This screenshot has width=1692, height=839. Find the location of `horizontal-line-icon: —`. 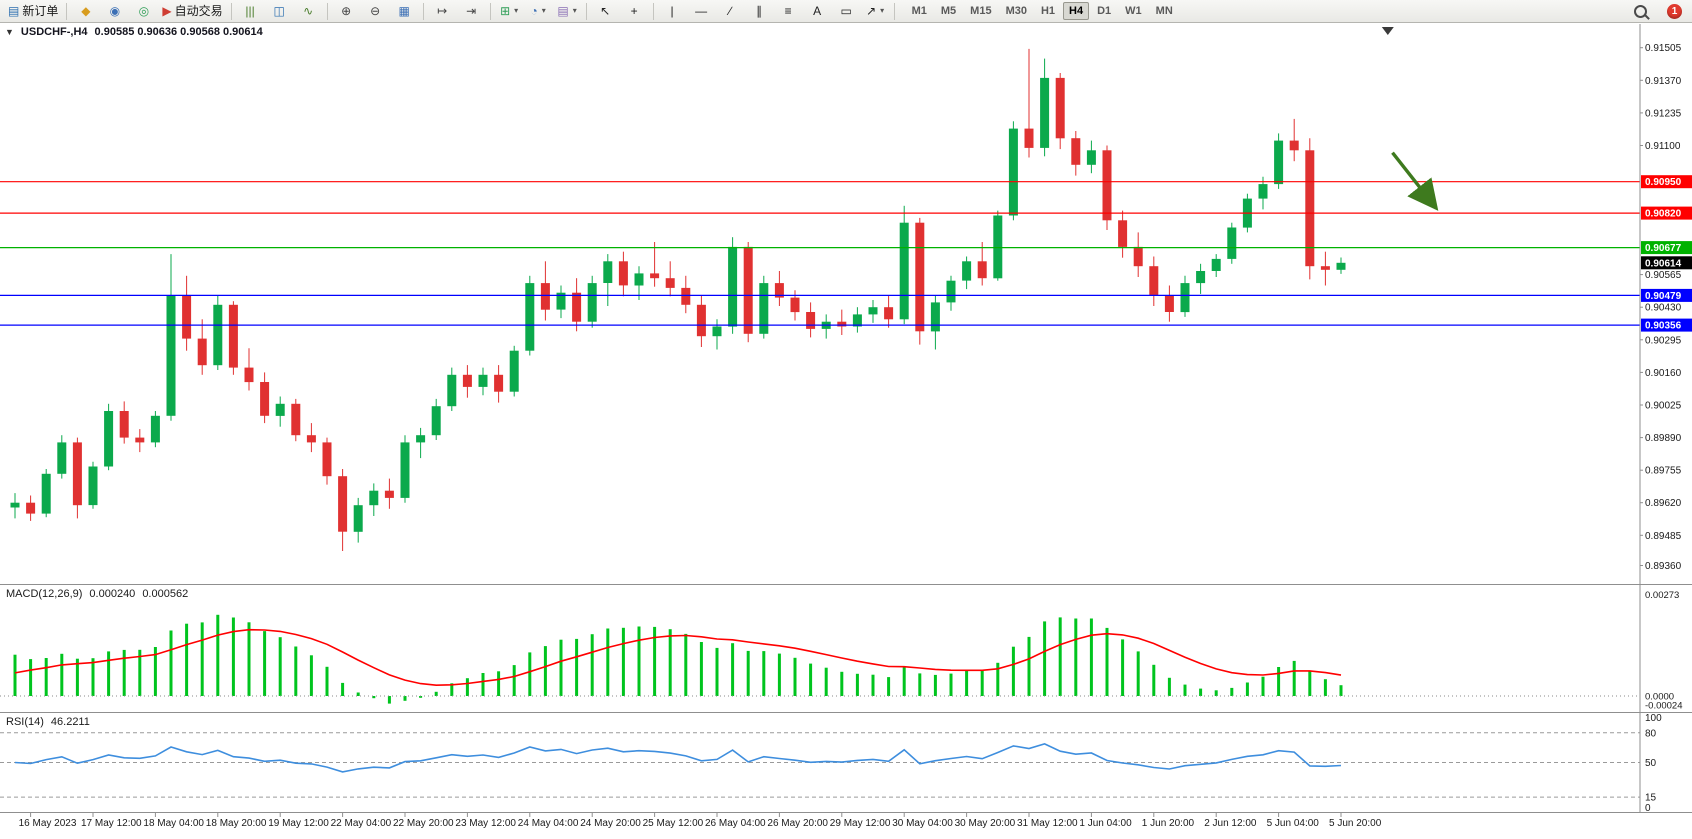

horizontal-line-icon: — is located at coordinates (701, 11).